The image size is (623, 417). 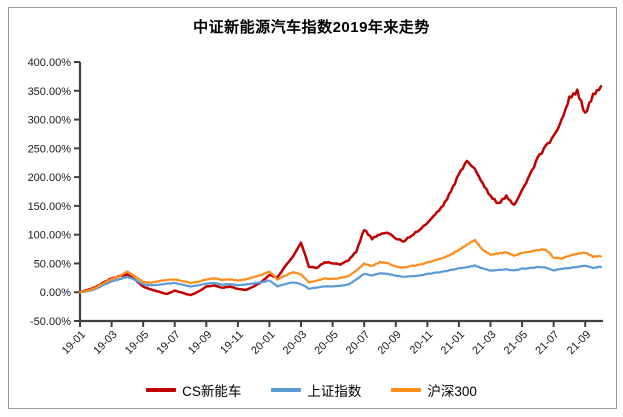 What do you see at coordinates (295, 343) in the screenshot?
I see `svg-text: 20-03` at bounding box center [295, 343].